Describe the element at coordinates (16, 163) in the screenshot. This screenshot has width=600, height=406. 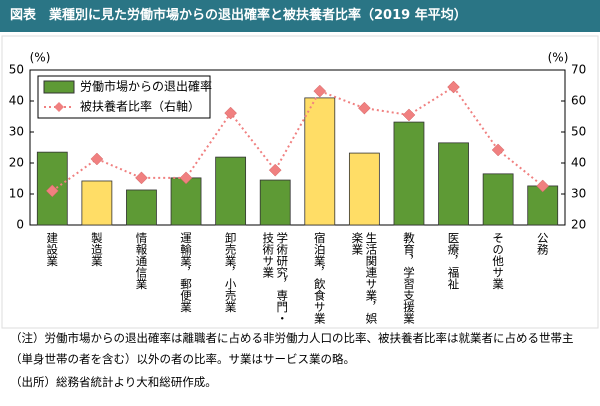
I see `y-tick-label: 20` at that location.